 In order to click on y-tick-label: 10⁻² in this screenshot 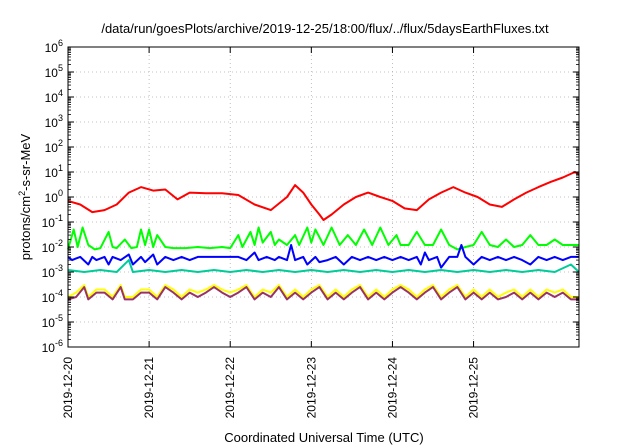, I will do `click(52, 246)`.